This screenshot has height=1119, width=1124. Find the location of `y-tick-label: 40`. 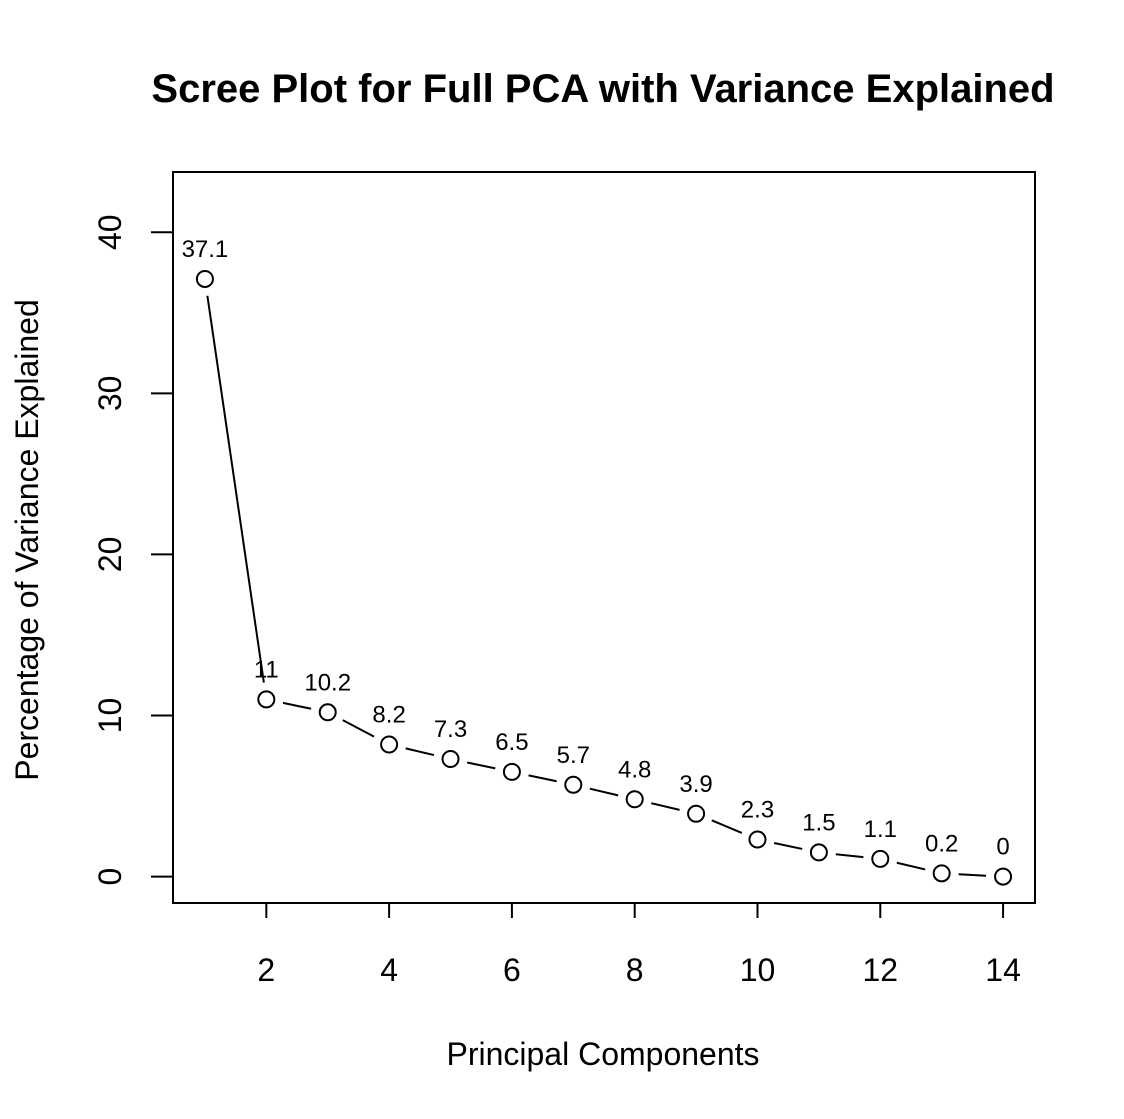

y-tick-label: 40 is located at coordinates (110, 232).